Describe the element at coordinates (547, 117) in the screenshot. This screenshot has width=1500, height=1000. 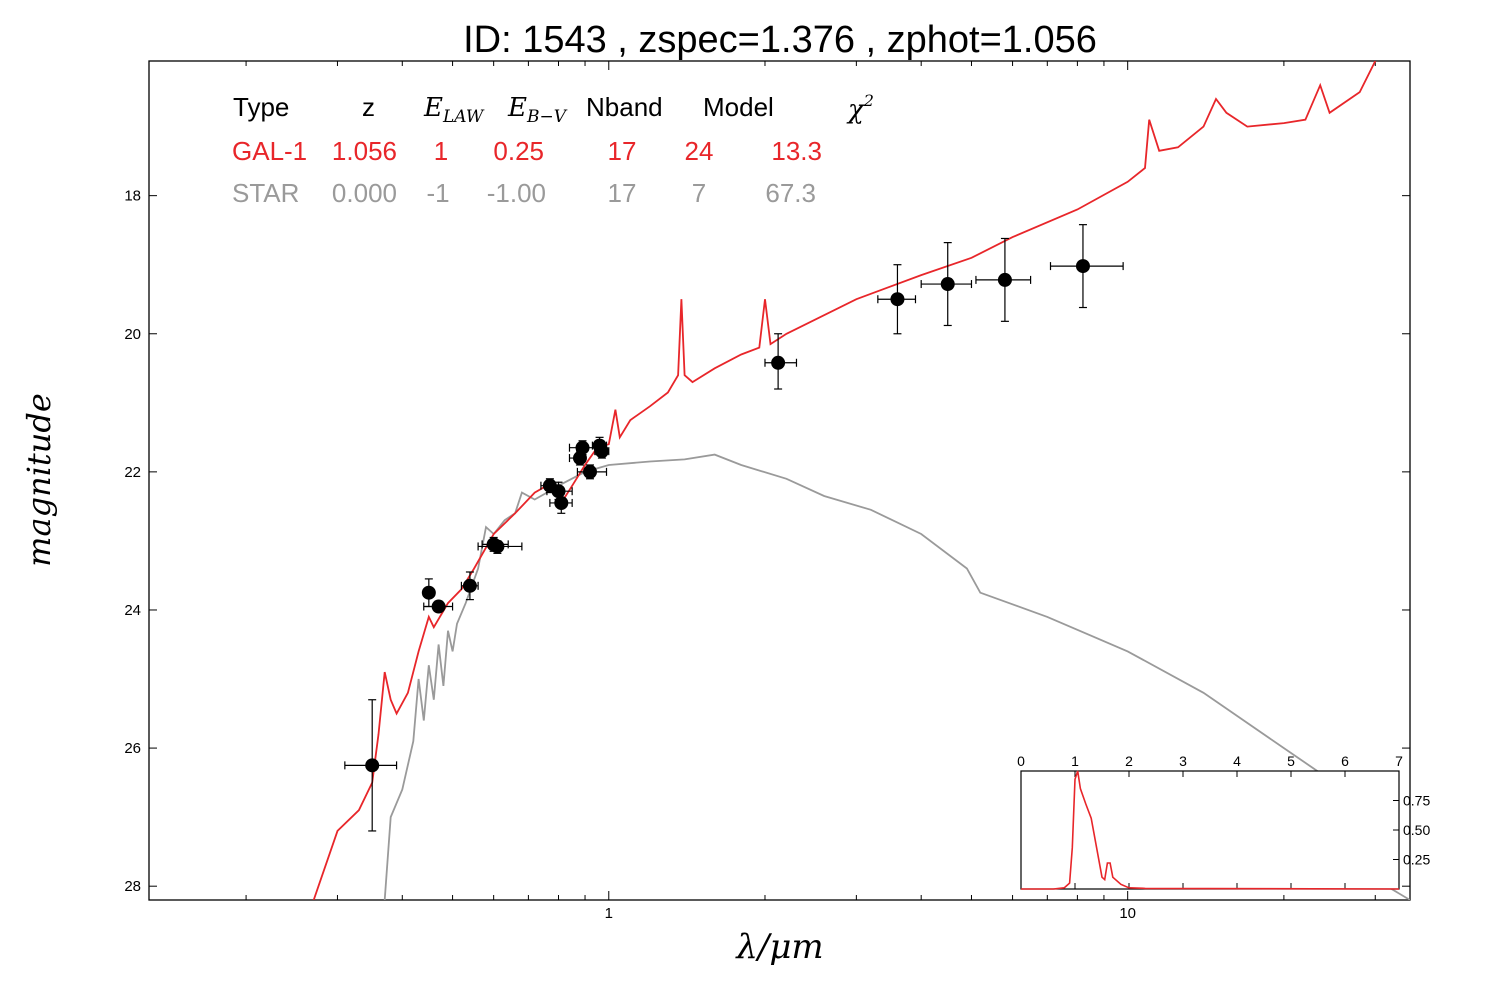
I see `header-ebv-sub: B−V` at that location.